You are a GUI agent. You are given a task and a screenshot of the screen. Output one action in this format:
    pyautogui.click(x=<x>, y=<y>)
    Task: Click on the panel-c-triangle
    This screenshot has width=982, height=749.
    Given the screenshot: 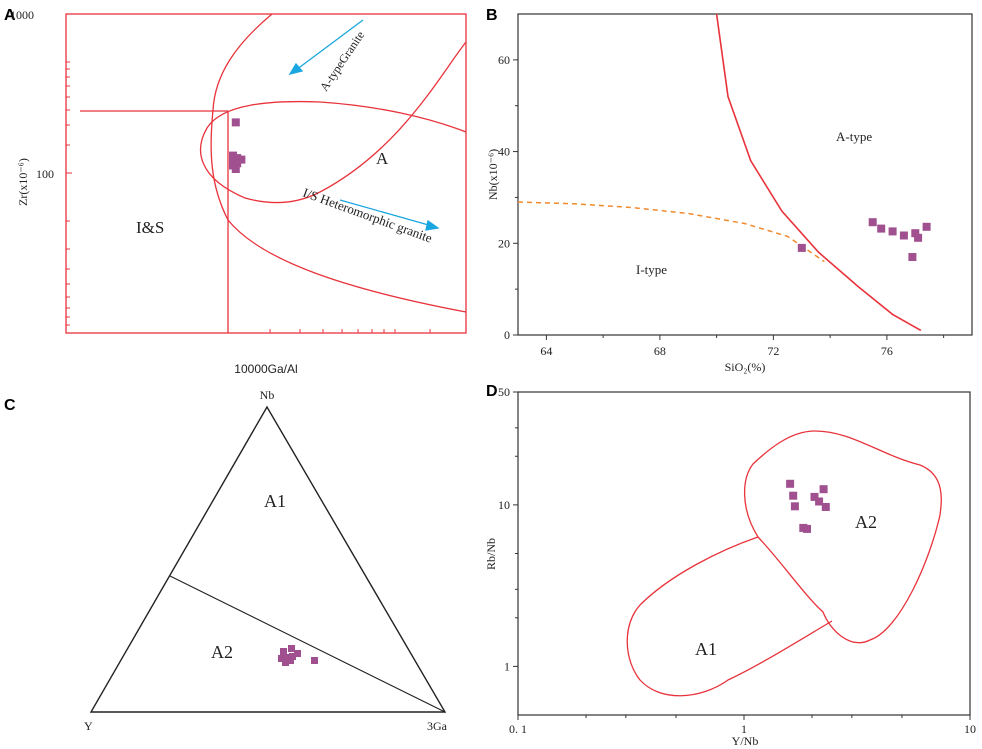 What is the action you would take?
    pyautogui.click(x=268, y=559)
    